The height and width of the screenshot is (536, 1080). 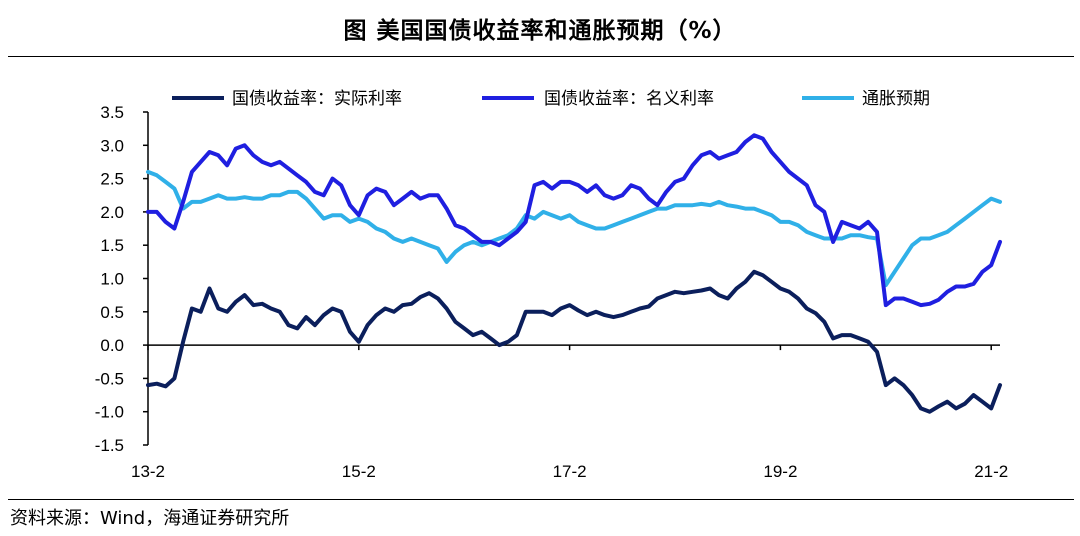 What do you see at coordinates (109, 412) in the screenshot?
I see `y-tick-label: -1.0` at bounding box center [109, 412].